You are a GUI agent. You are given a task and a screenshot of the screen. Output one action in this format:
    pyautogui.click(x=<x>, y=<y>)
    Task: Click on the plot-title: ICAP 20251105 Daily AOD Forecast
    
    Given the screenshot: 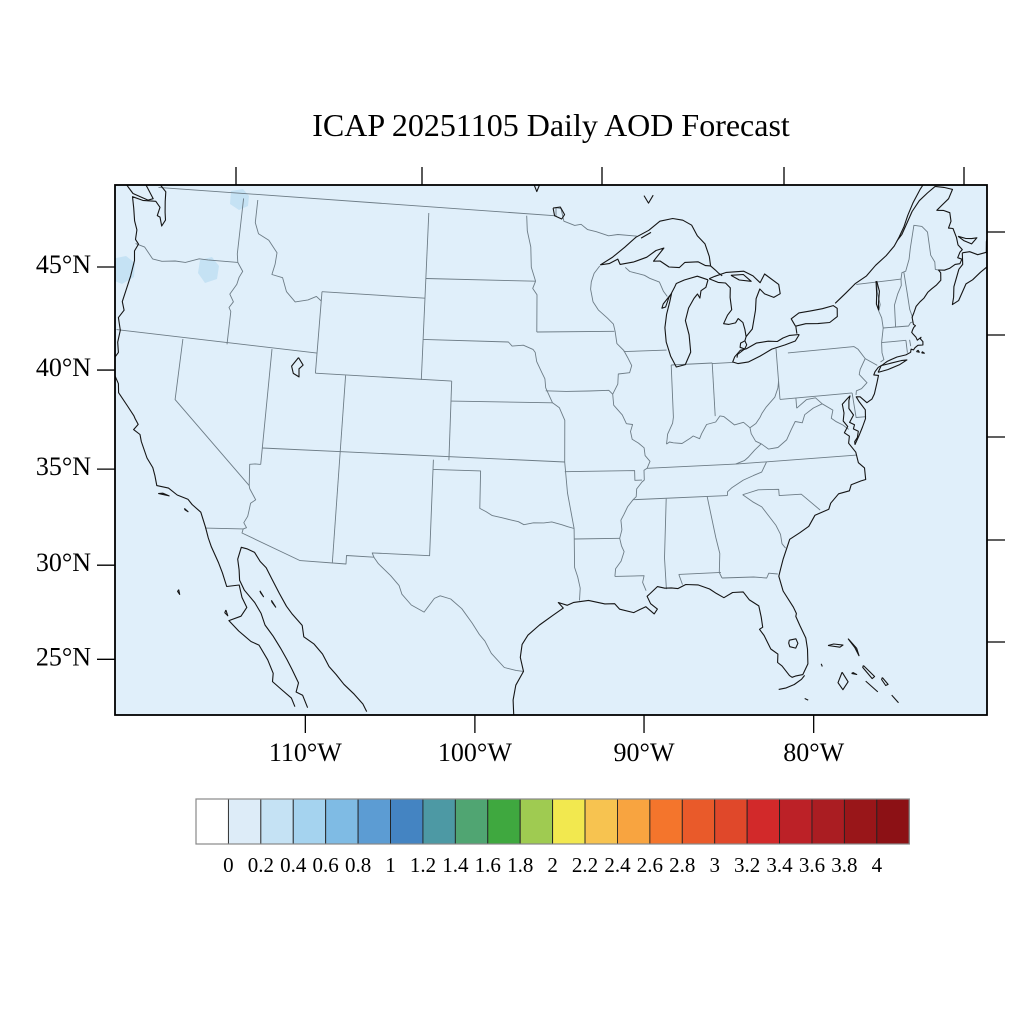 What is the action you would take?
    pyautogui.click(x=551, y=125)
    